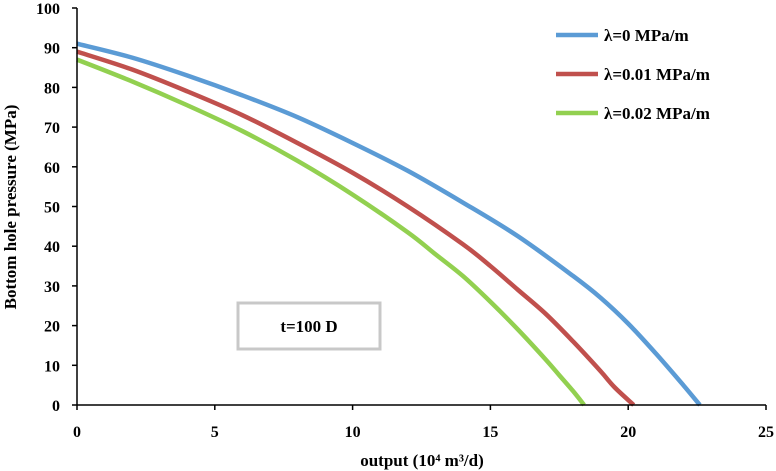  Describe the element at coordinates (646, 35) in the screenshot. I see `legend-label-0: λ=0 MPa/m` at that location.